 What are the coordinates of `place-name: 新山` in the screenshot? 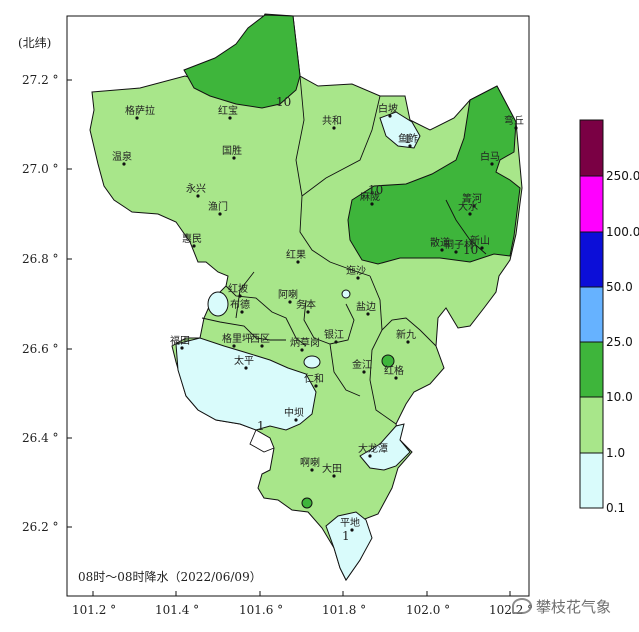 It's located at (480, 240).